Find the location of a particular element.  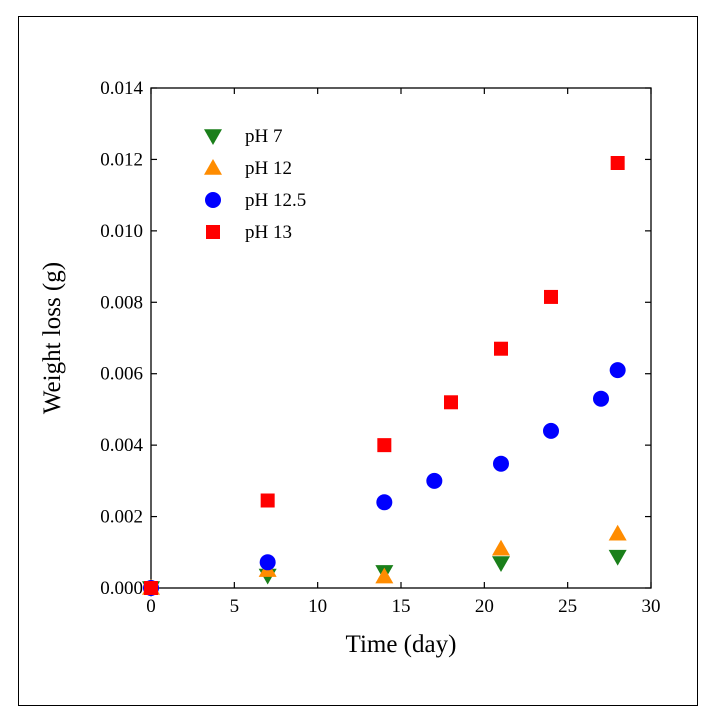

legend-label: pH 7 is located at coordinates (263, 136).